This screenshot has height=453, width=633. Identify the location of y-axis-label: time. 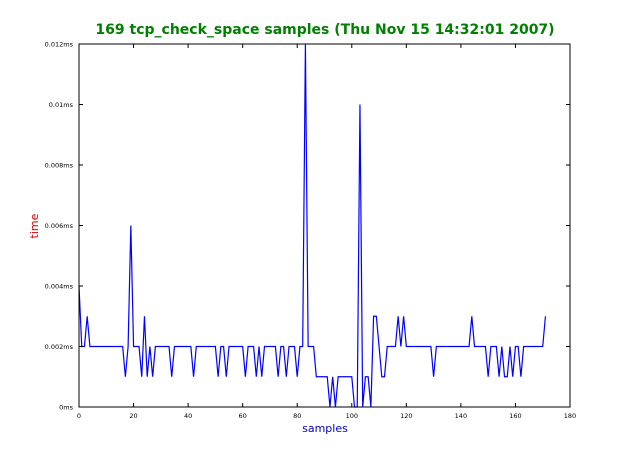
(34, 225).